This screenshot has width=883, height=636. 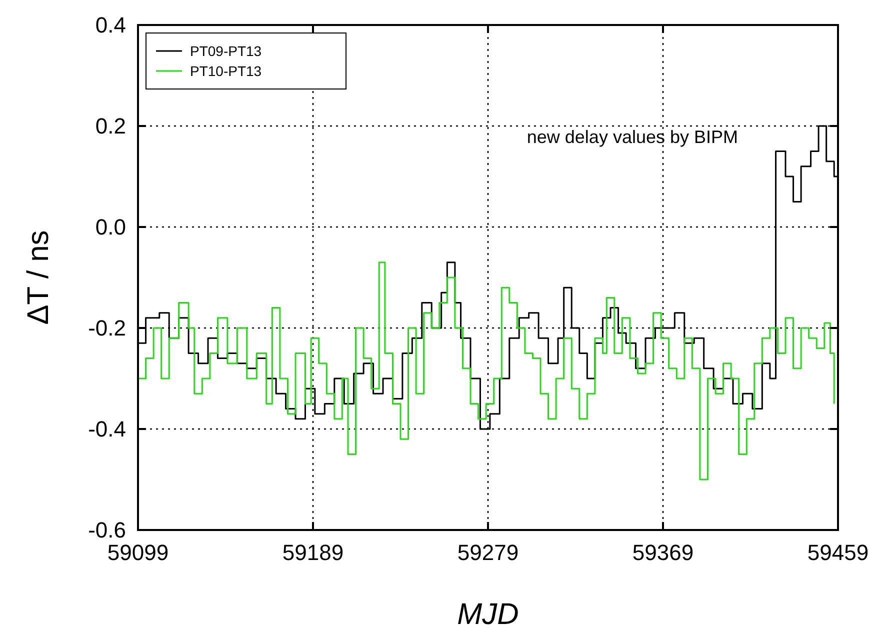 I want to click on y-tick-label: 0.2, so click(x=110, y=126).